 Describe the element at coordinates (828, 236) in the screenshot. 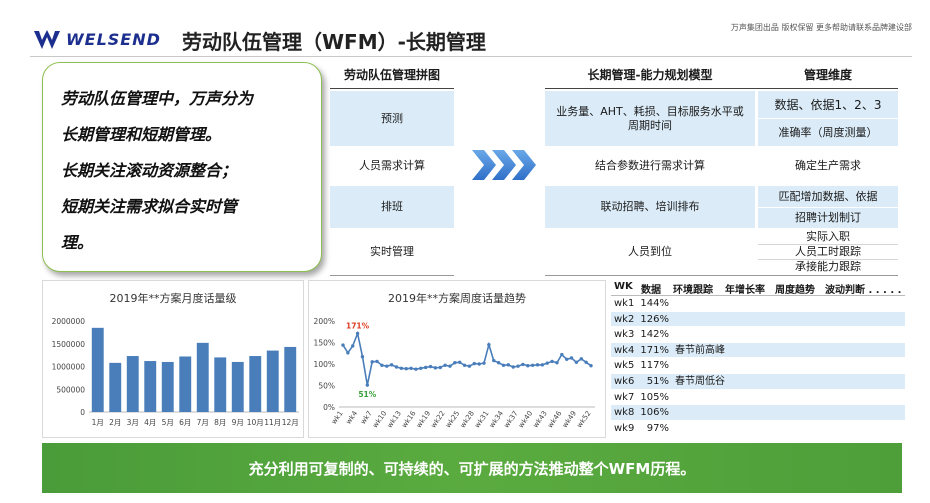

I see `dimension-cell: 实际入职` at that location.